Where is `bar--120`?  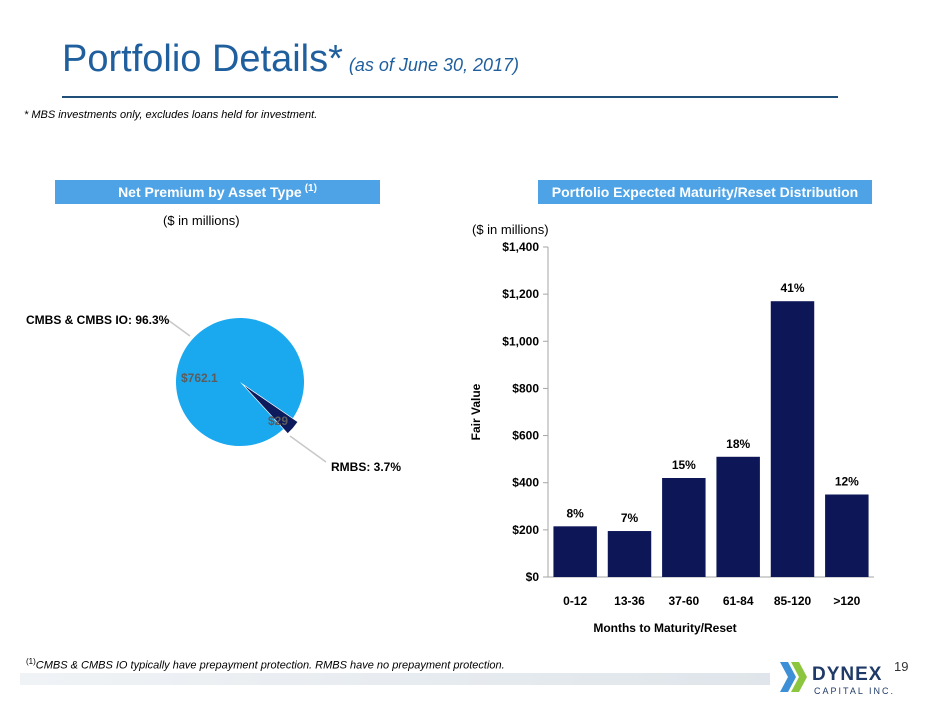 bar--120 is located at coordinates (847, 535).